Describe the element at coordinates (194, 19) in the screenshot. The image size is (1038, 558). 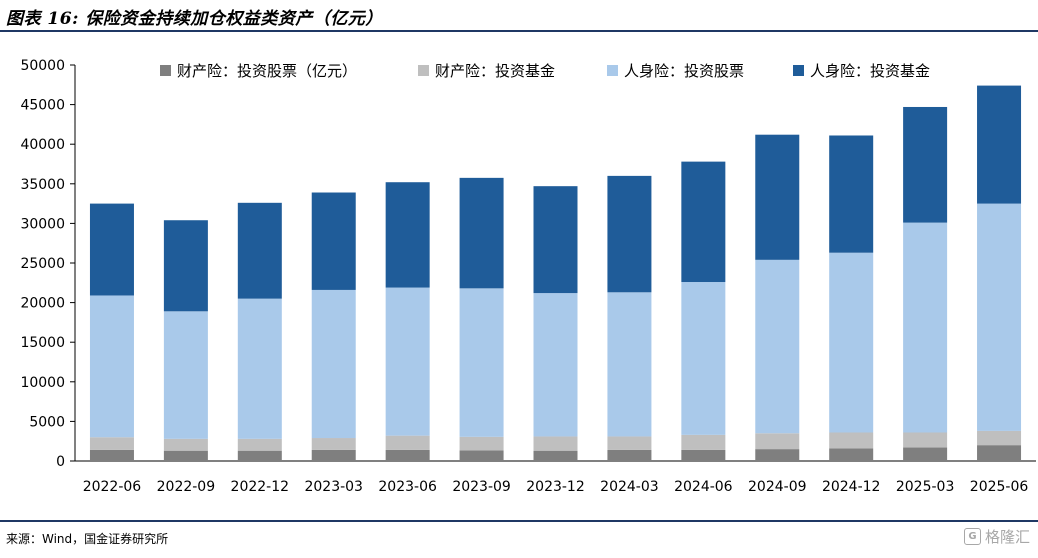
I see `figure-title: 图表 16: 保险资金持续加仓权益类资产（亿元）` at that location.